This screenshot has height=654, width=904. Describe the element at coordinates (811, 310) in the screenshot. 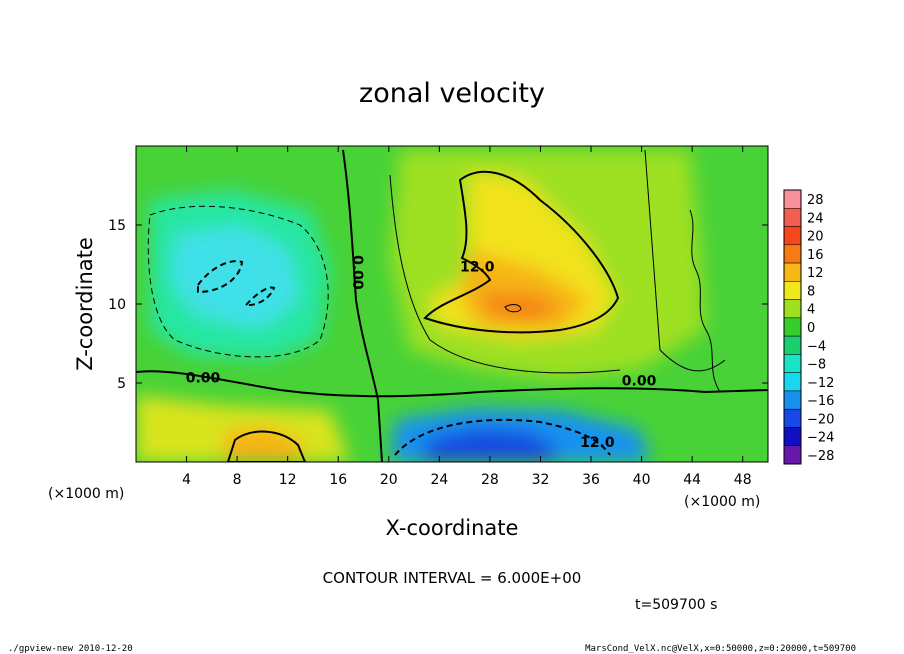

I see `colorbar-label: 4` at that location.